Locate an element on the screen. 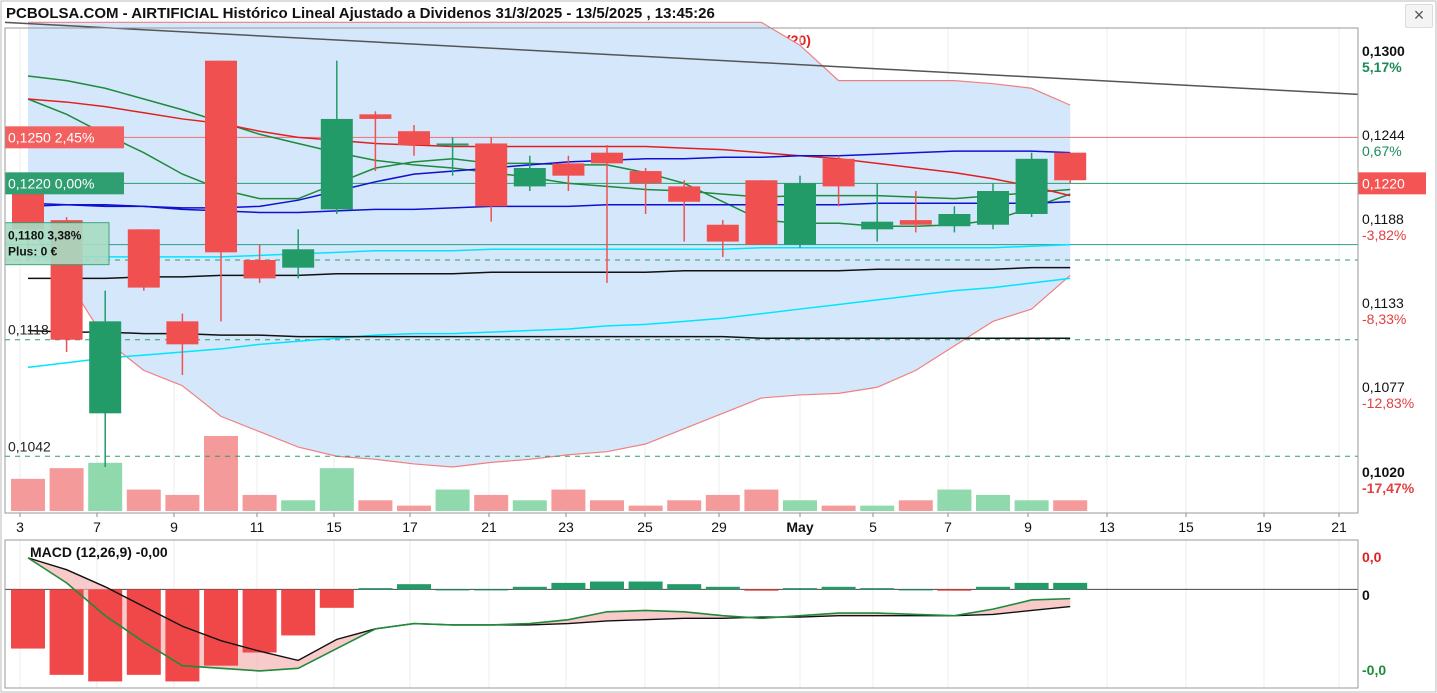 This screenshot has height=693, width=1437. flag-label: 0,1180 3,38% is located at coordinates (45, 236).